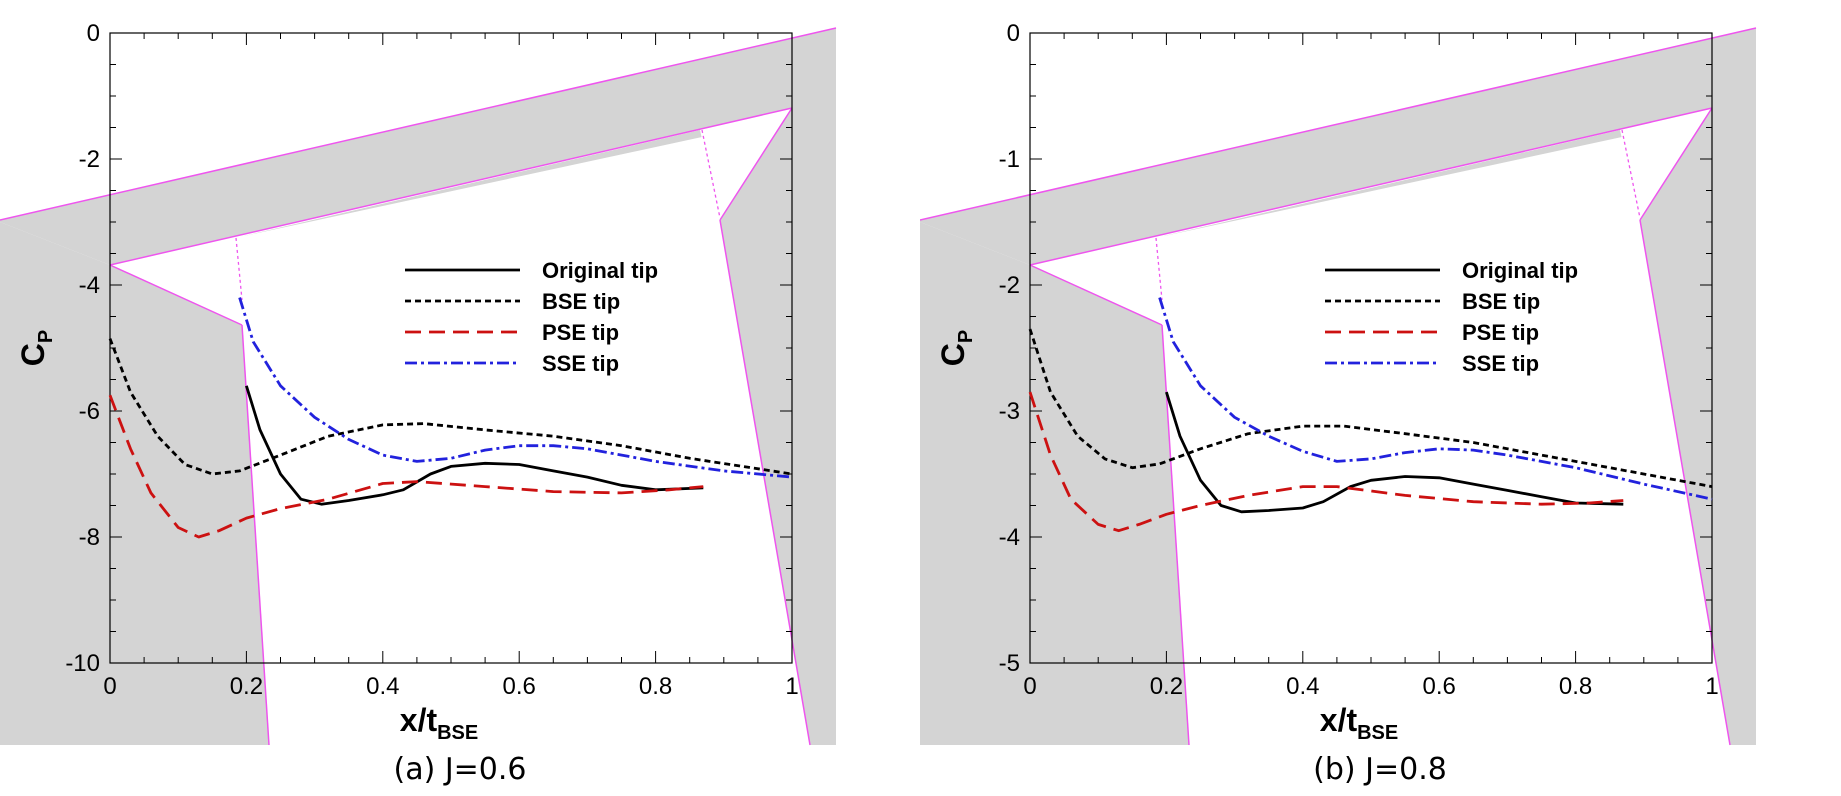  Describe the element at coordinates (1009, 411) in the screenshot. I see `y-tick-label: -3` at that location.